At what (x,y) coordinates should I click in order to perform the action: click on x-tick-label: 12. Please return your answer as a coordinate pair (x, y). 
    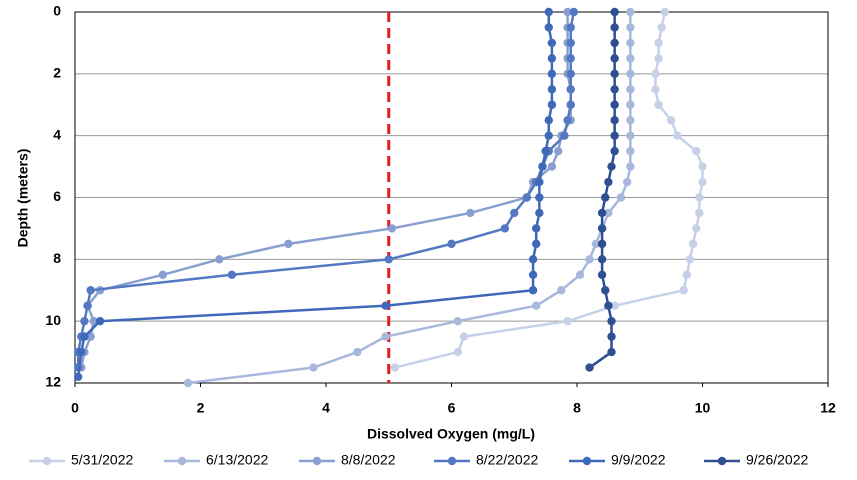
    Looking at the image, I should click on (828, 408).